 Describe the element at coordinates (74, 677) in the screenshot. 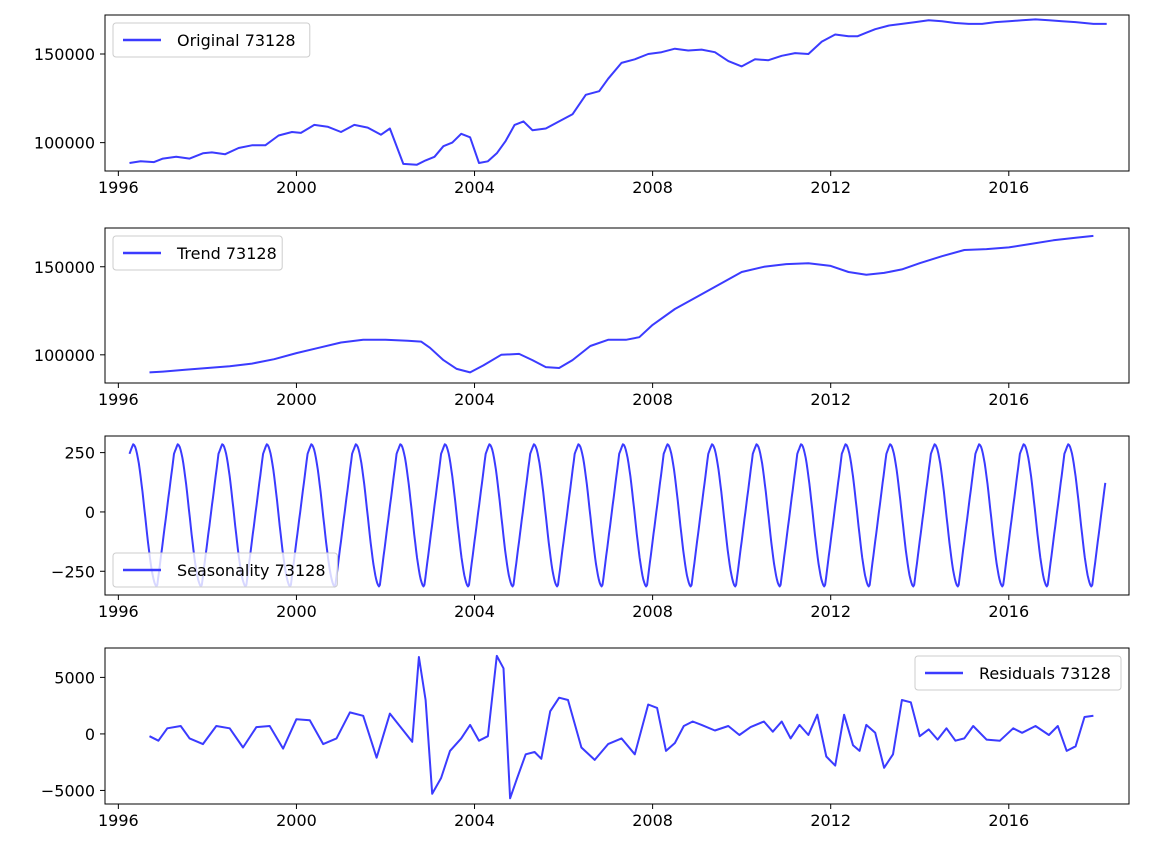

I see `y-tick-label: 5000` at that location.